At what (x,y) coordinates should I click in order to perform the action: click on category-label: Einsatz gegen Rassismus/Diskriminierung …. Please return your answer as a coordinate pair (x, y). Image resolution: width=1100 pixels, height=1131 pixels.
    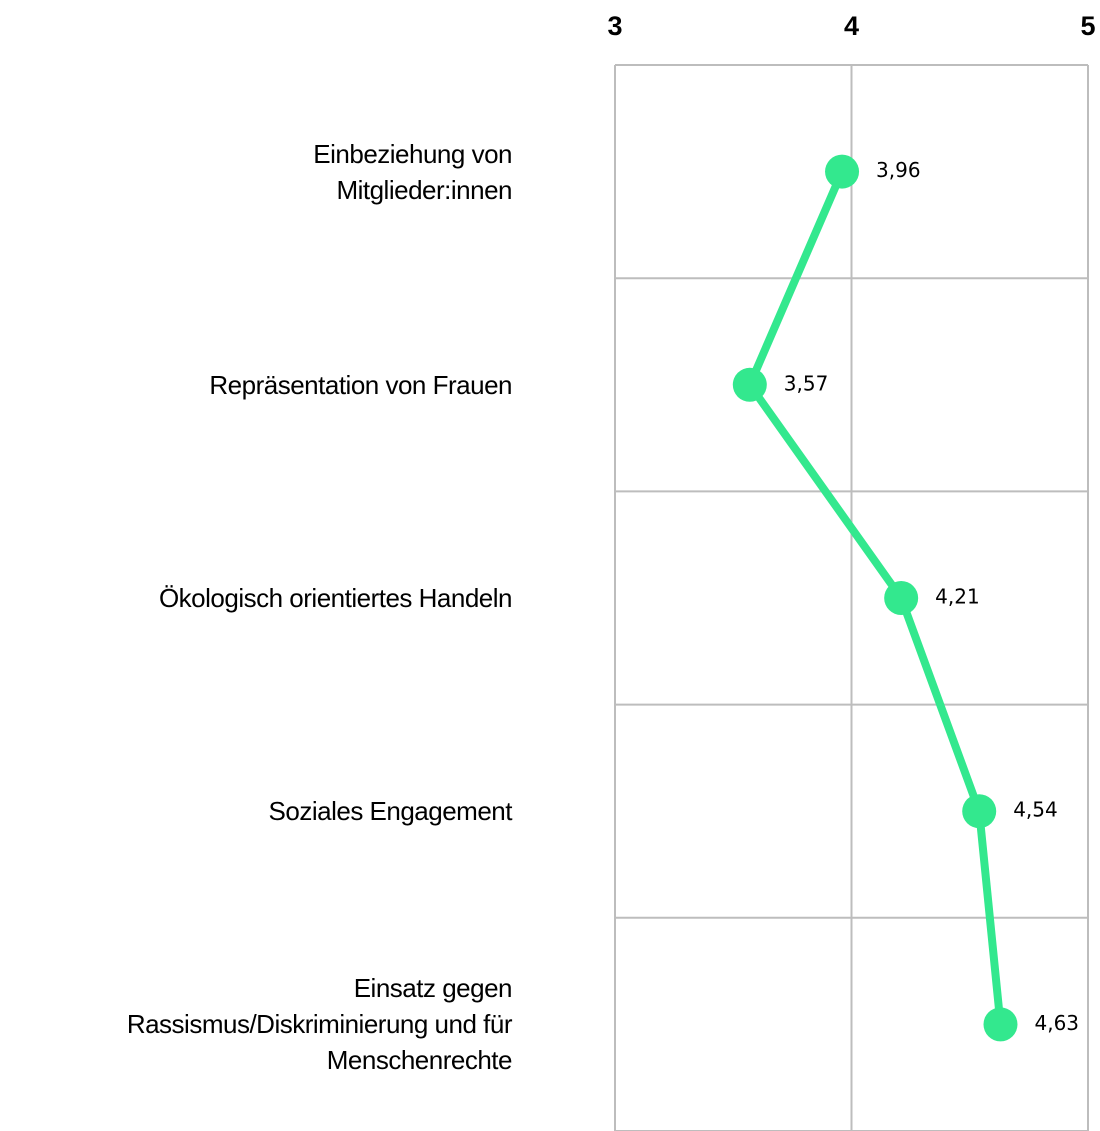
    Looking at the image, I should click on (319, 1024).